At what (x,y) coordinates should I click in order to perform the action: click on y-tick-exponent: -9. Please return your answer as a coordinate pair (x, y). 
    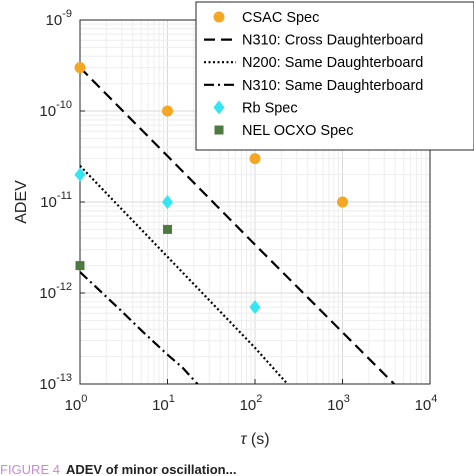
    Looking at the image, I should click on (67, 14).